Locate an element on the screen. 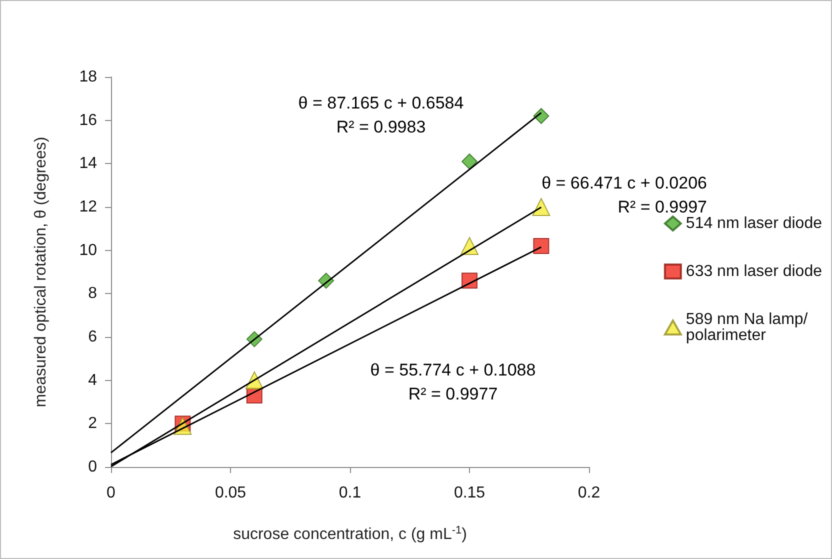 The width and height of the screenshot is (832, 559). y-tick-label: 10 is located at coordinates (88, 250).